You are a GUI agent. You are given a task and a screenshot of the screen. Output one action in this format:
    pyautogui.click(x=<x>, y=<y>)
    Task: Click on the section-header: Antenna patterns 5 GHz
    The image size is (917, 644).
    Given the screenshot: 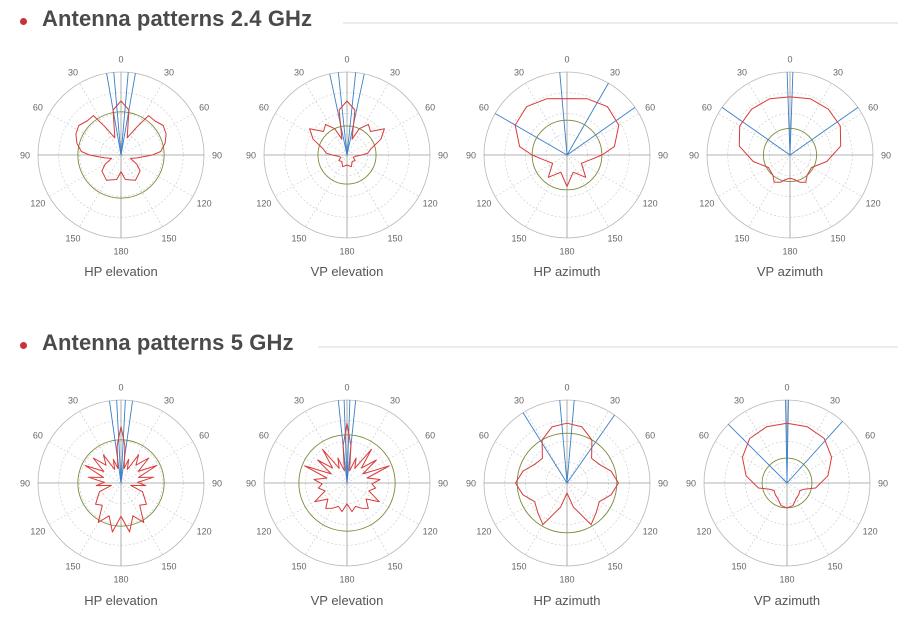 What is the action you would take?
    pyautogui.click(x=458, y=345)
    